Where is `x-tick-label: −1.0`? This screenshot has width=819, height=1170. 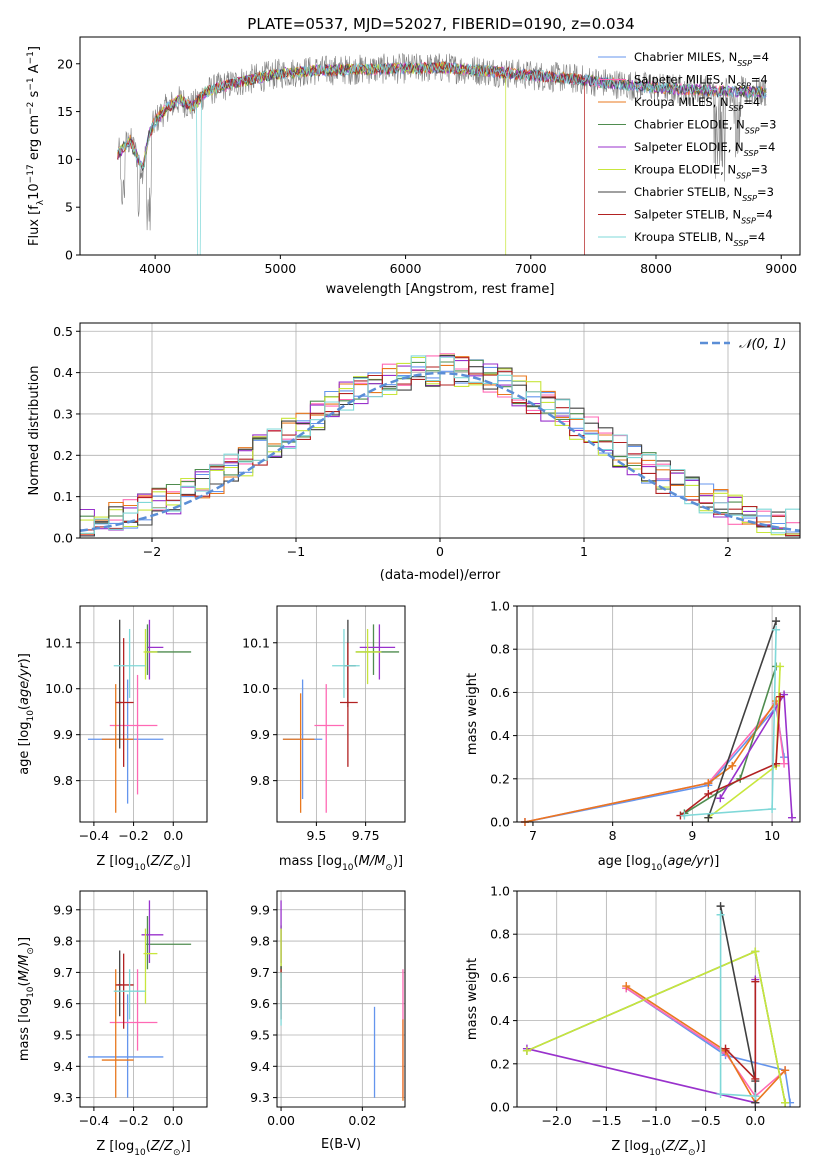 x-tick-label: −1.0 is located at coordinates (656, 1120).